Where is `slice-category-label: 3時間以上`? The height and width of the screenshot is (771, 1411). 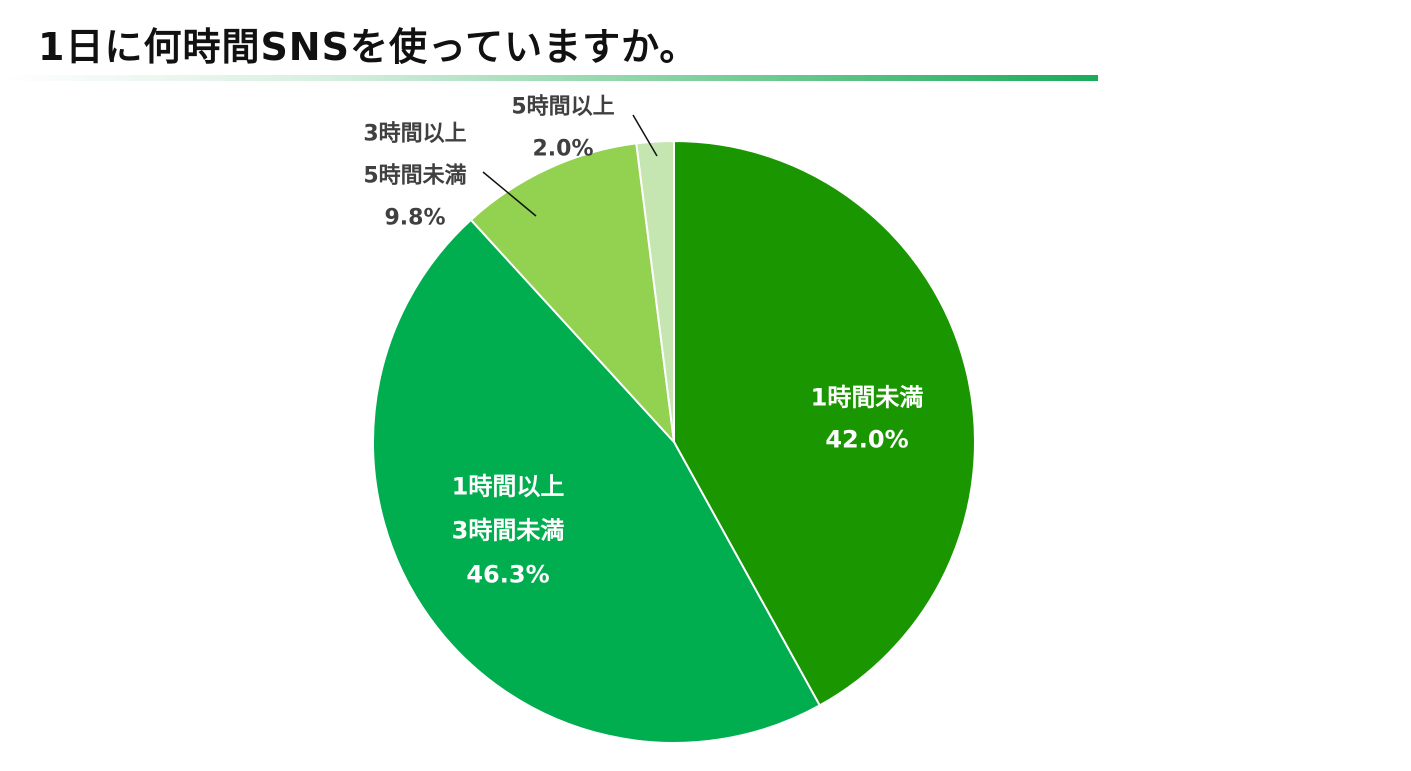 slice-category-label: 3時間以上 is located at coordinates (414, 134).